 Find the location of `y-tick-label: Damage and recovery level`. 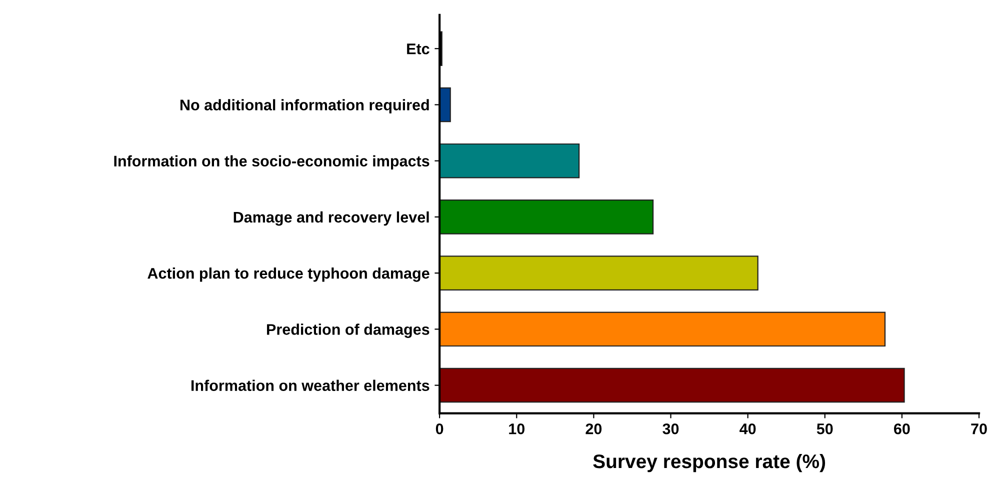

y-tick-label: Damage and recovery level is located at coordinates (331, 218).